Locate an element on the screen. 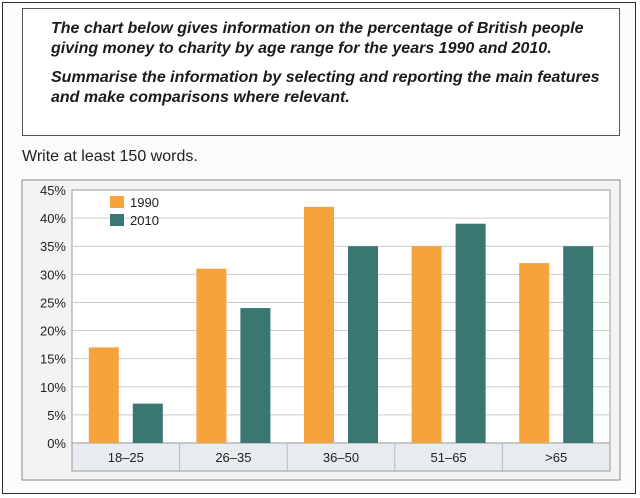  x-tick-label: 51–65 is located at coordinates (449, 457).